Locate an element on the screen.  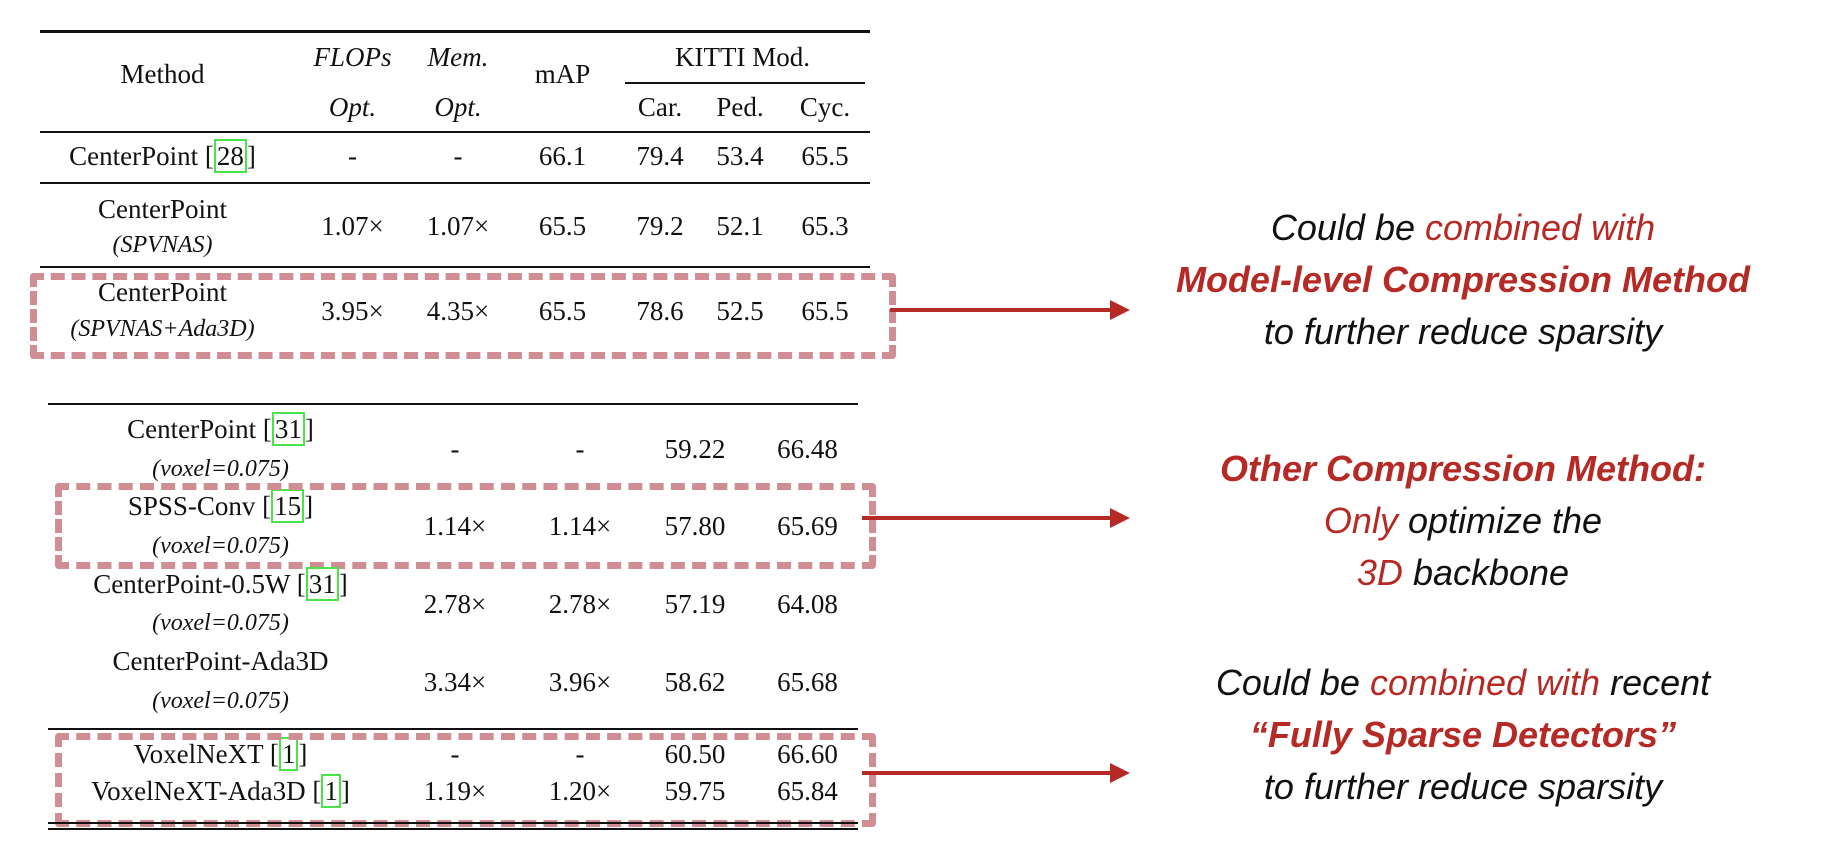
highlight-box-voxelnext is located at coordinates (465, 780).